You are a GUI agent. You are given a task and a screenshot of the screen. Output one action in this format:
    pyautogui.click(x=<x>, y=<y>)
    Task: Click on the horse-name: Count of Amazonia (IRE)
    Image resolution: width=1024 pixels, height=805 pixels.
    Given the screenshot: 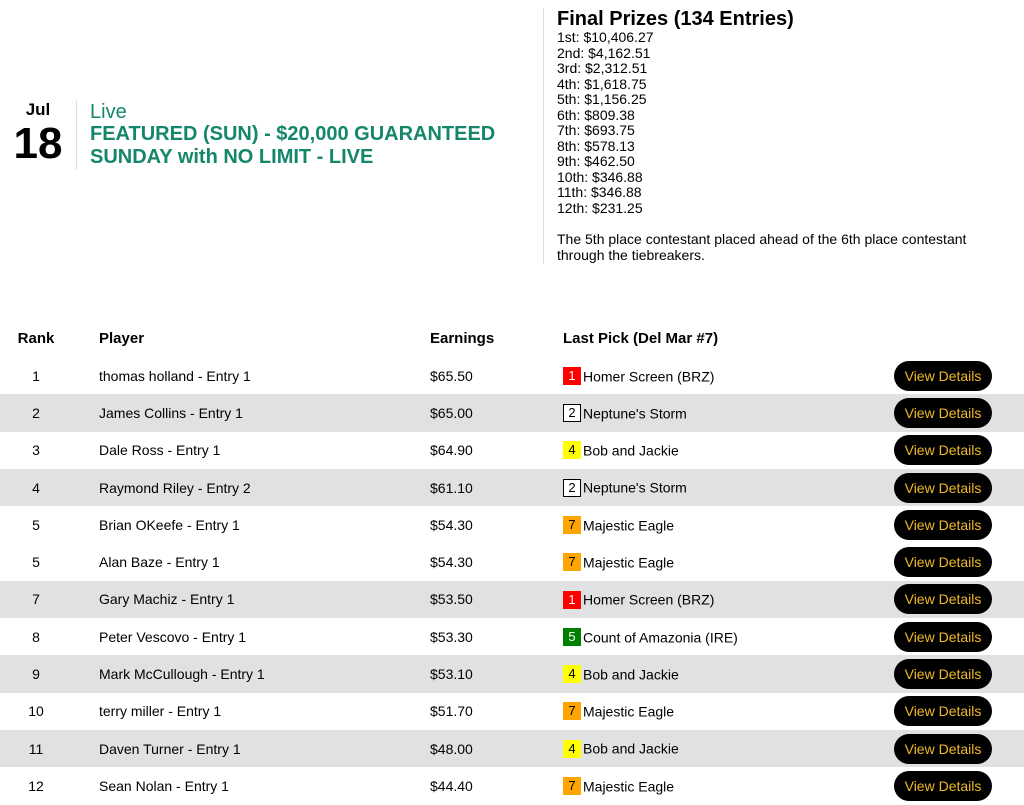 What is the action you would take?
    pyautogui.click(x=660, y=636)
    